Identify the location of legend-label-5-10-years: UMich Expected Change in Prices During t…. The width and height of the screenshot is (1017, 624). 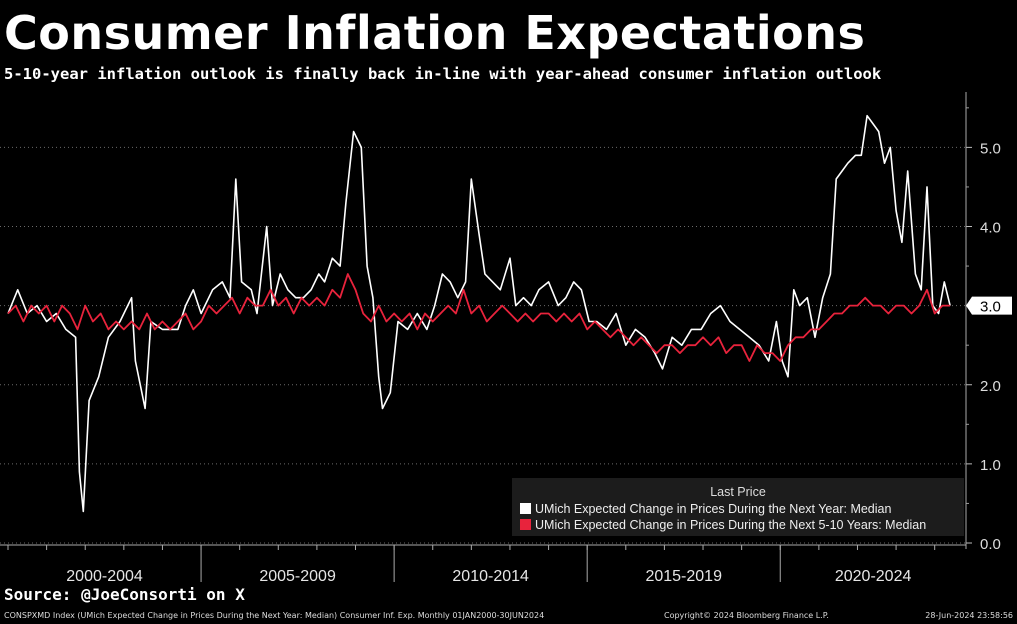
(731, 525).